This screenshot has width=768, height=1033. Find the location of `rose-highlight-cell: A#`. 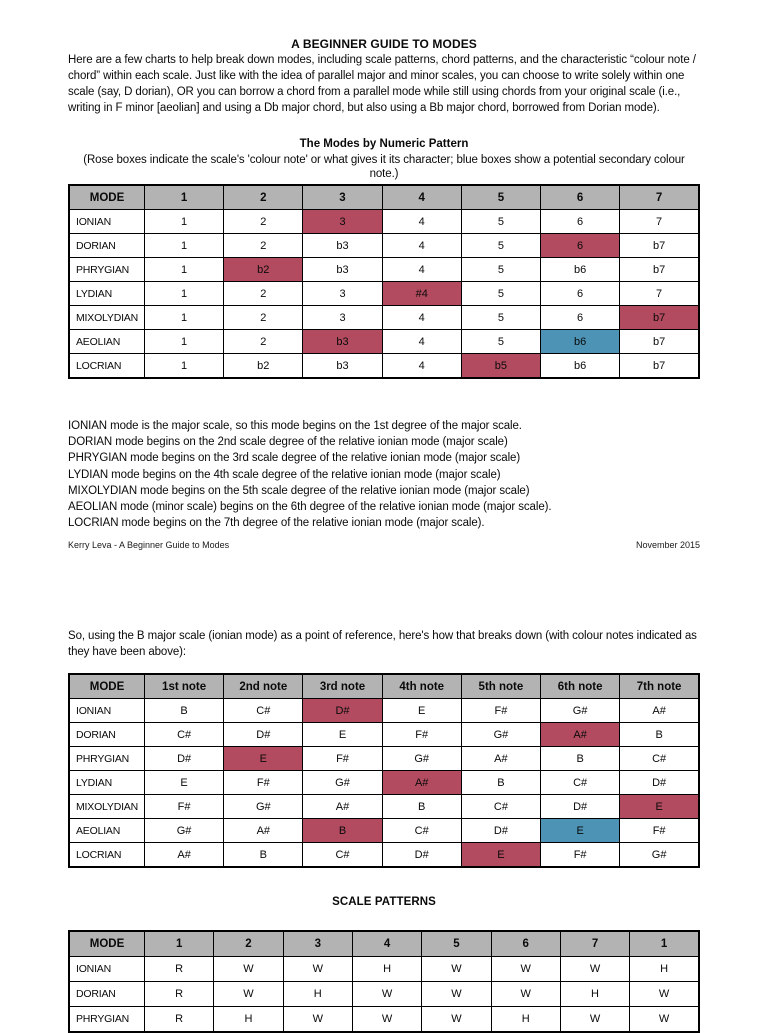

rose-highlight-cell: A# is located at coordinates (580, 735).